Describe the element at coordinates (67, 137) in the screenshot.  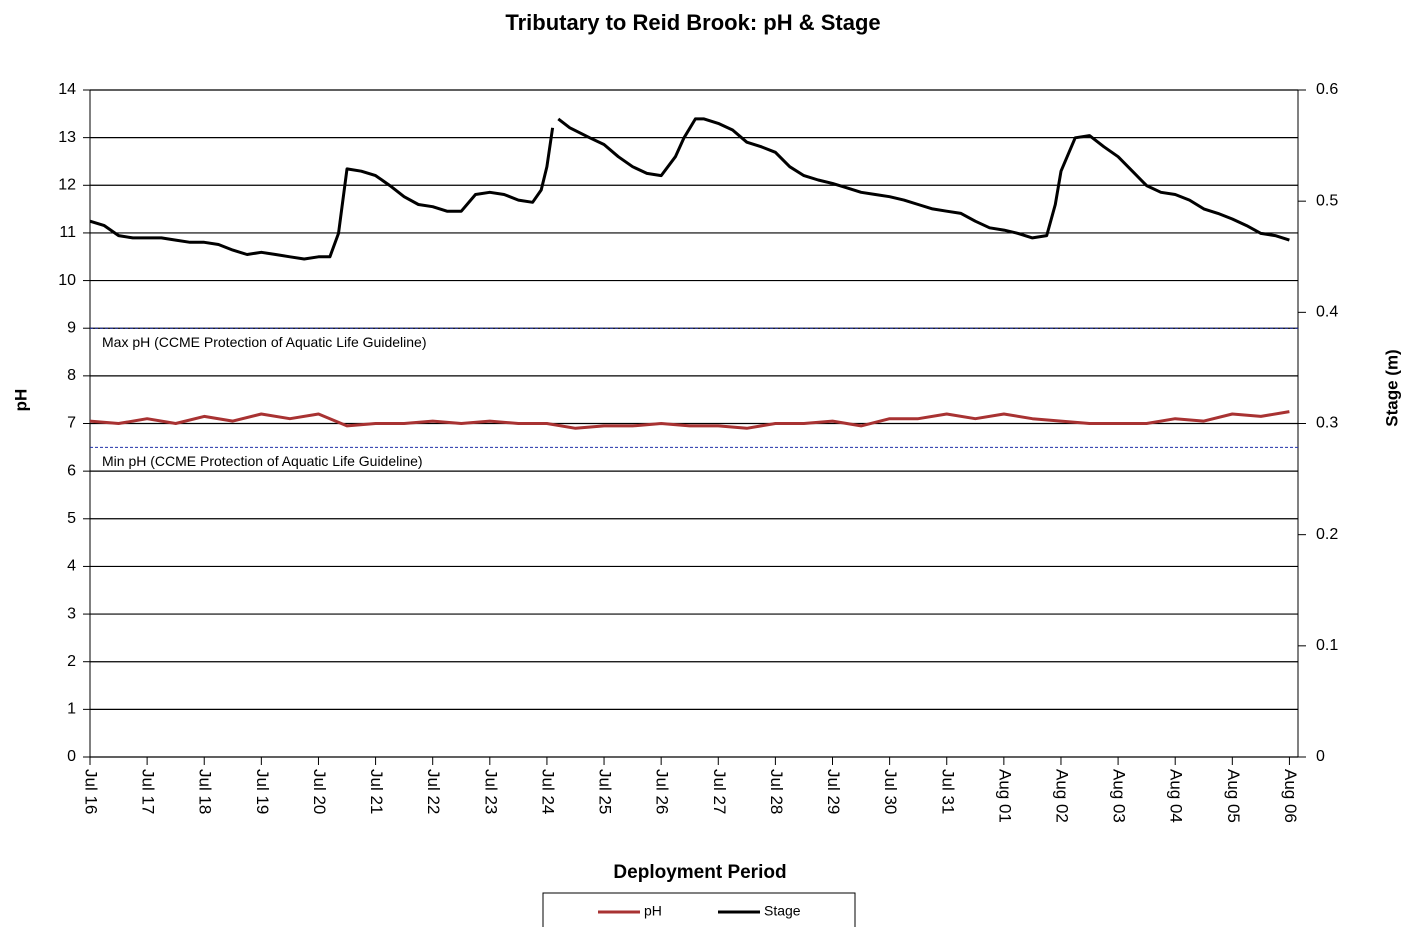
I see `y-tick-label: 13` at that location.